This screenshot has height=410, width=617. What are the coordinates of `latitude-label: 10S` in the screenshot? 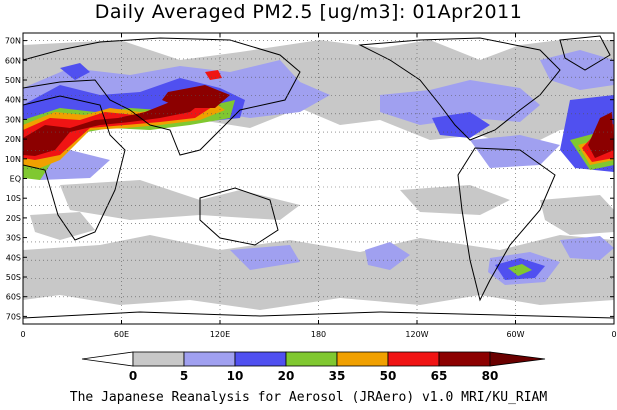 It's located at (13, 198).